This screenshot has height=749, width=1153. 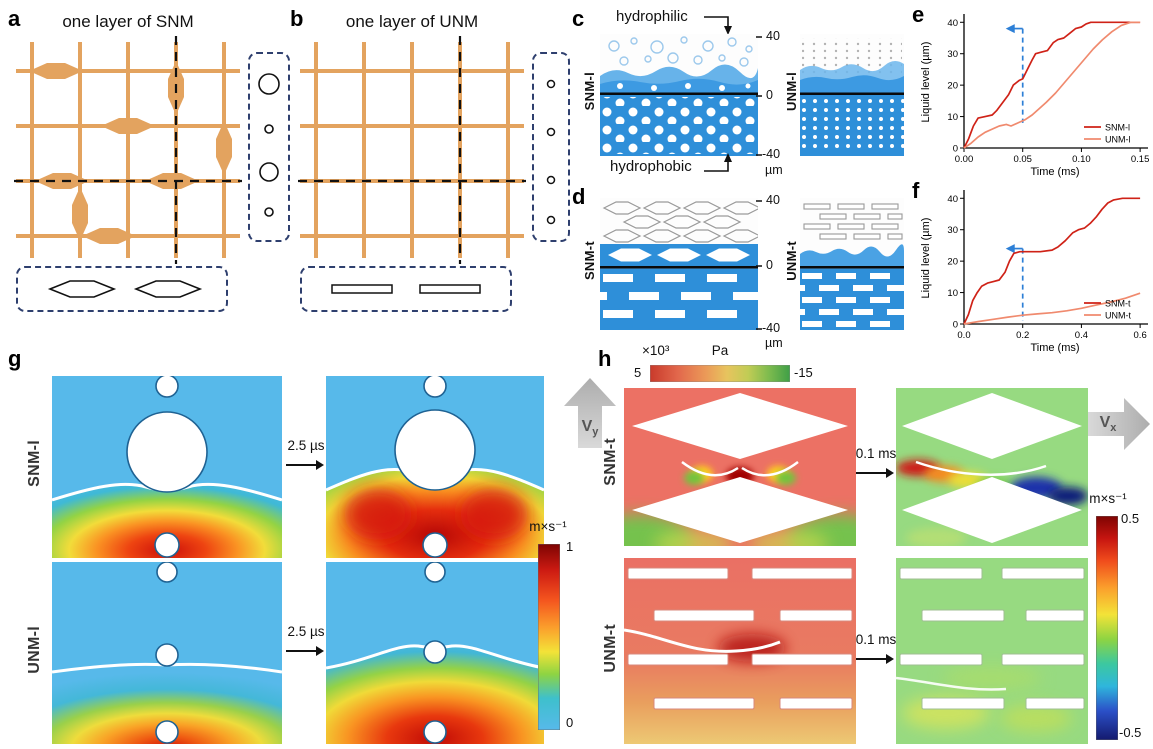 What do you see at coordinates (269, 145) in the screenshot?
I see `snm-pore-side-view` at bounding box center [269, 145].